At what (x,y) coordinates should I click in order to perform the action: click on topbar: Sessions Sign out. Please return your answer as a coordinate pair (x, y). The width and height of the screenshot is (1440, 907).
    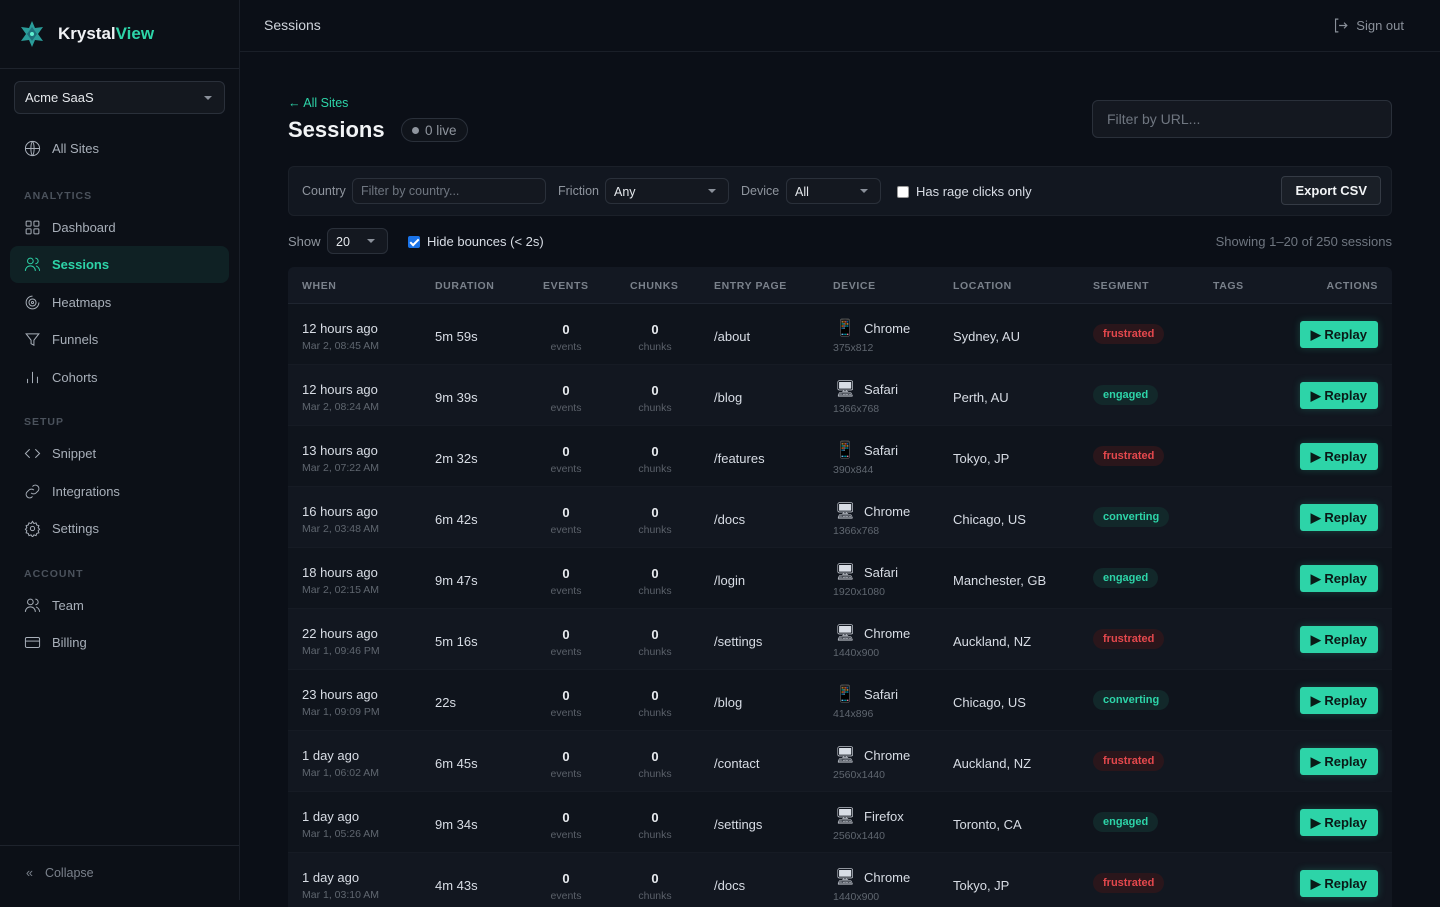
    Looking at the image, I should click on (840, 26).